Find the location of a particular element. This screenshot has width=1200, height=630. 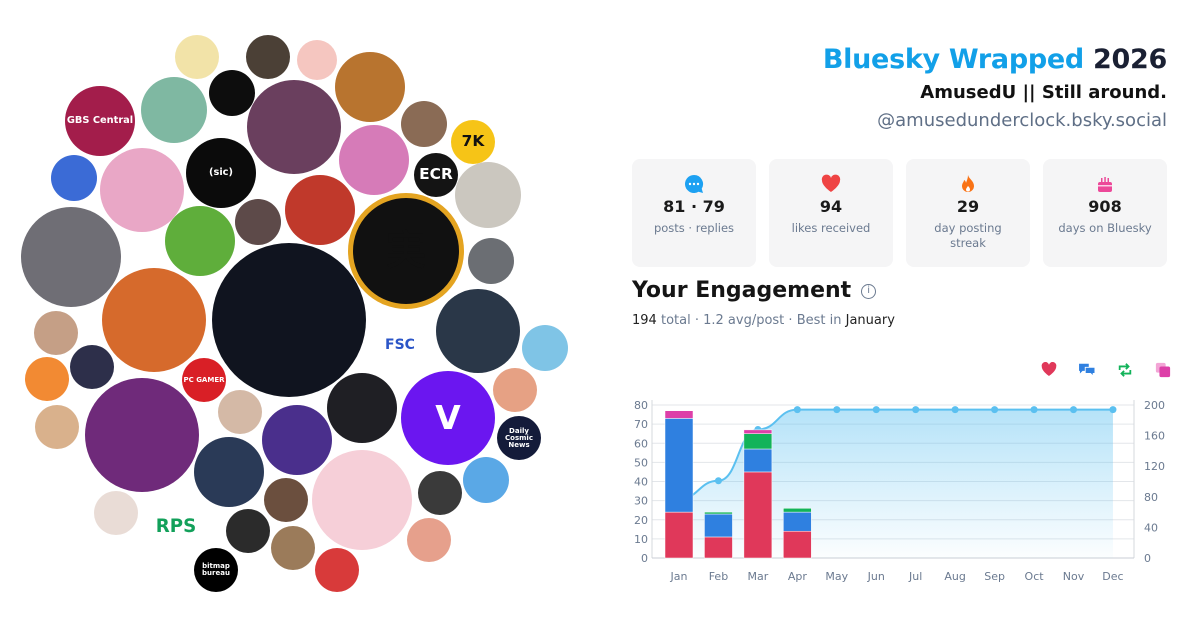

y2-tick-label: 200 is located at coordinates (1154, 405).